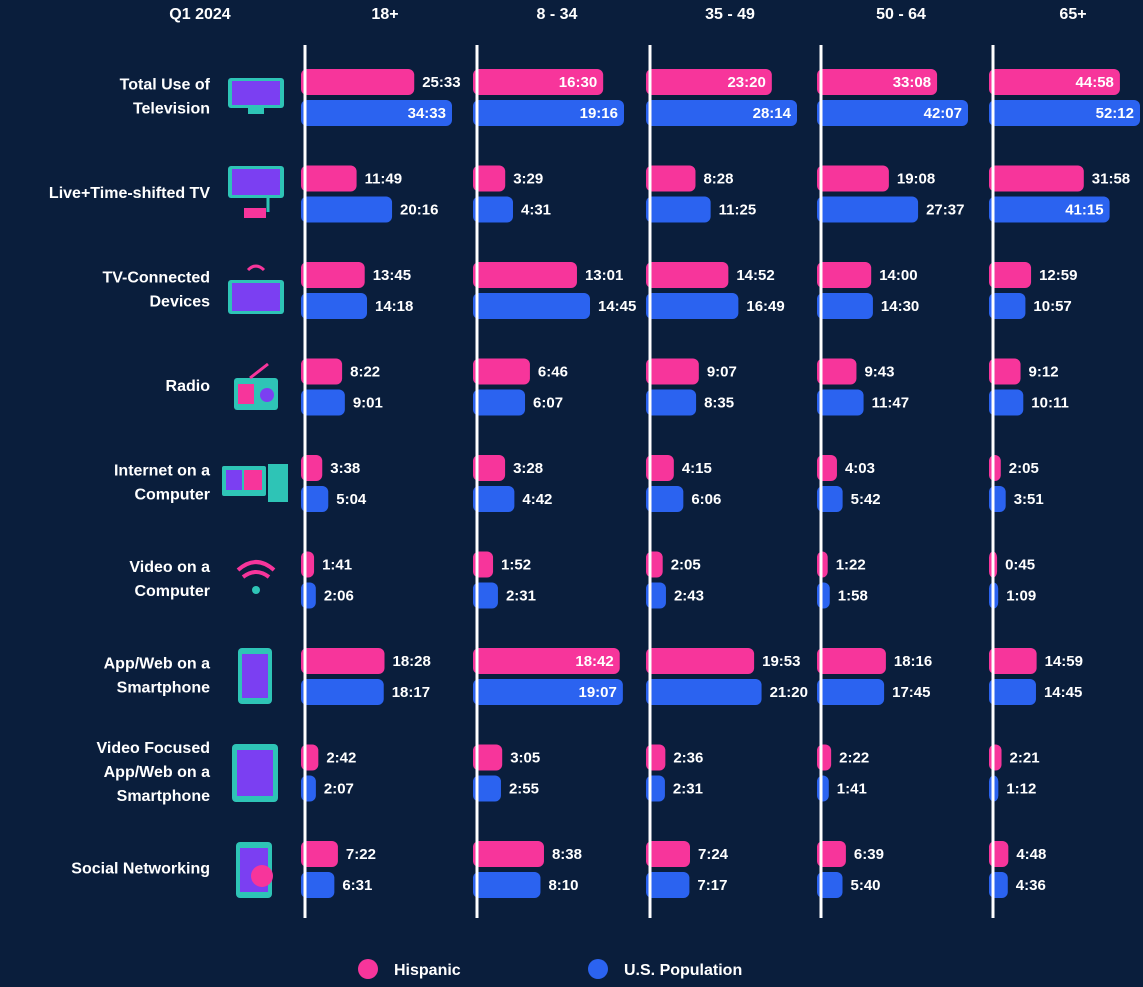 The height and width of the screenshot is (987, 1143). Describe the element at coordinates (165, 97) in the screenshot. I see `category-label: Total Use of Television` at that location.